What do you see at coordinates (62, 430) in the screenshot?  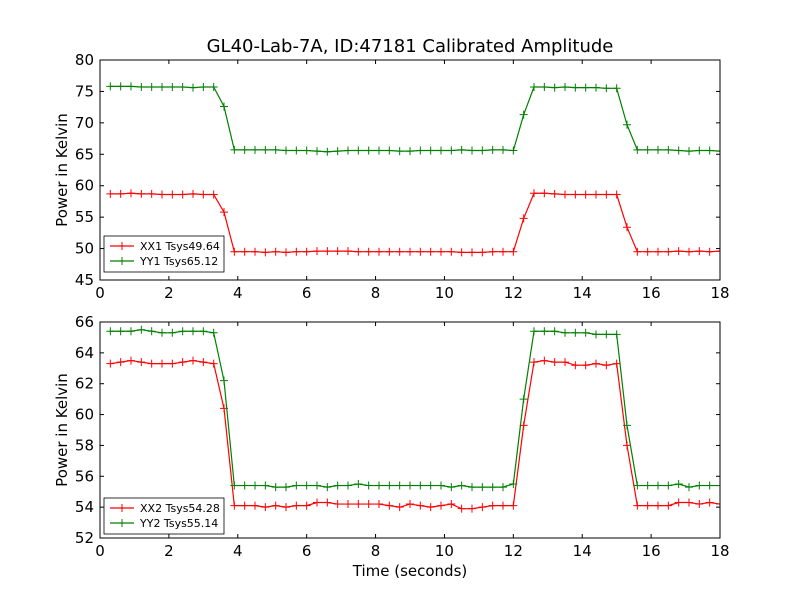 I see `y-axis-label: Power in Kelvin` at bounding box center [62, 430].